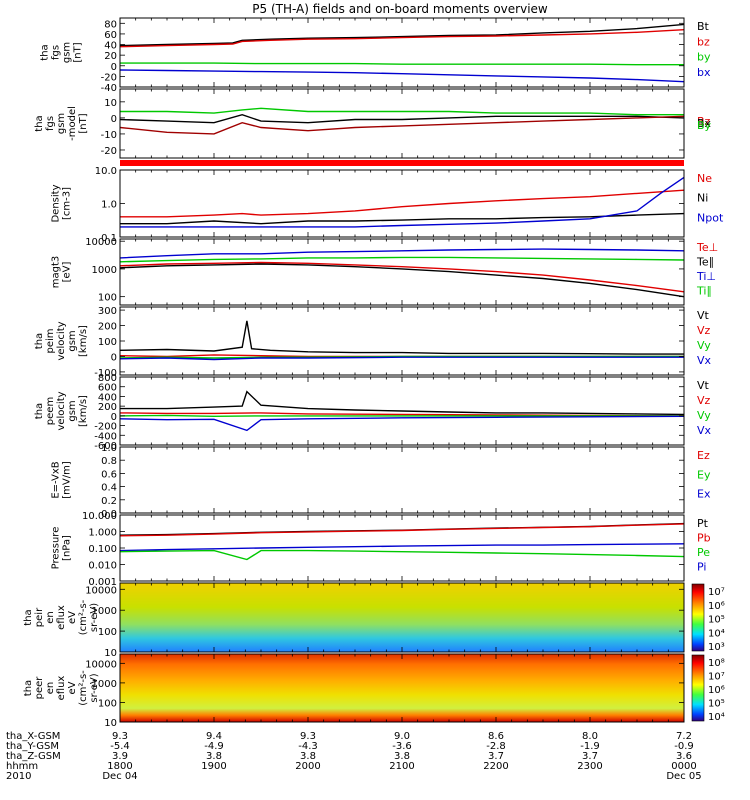  Describe the element at coordinates (401, 766) in the screenshot. I see `footer-value: 2100` at that location.